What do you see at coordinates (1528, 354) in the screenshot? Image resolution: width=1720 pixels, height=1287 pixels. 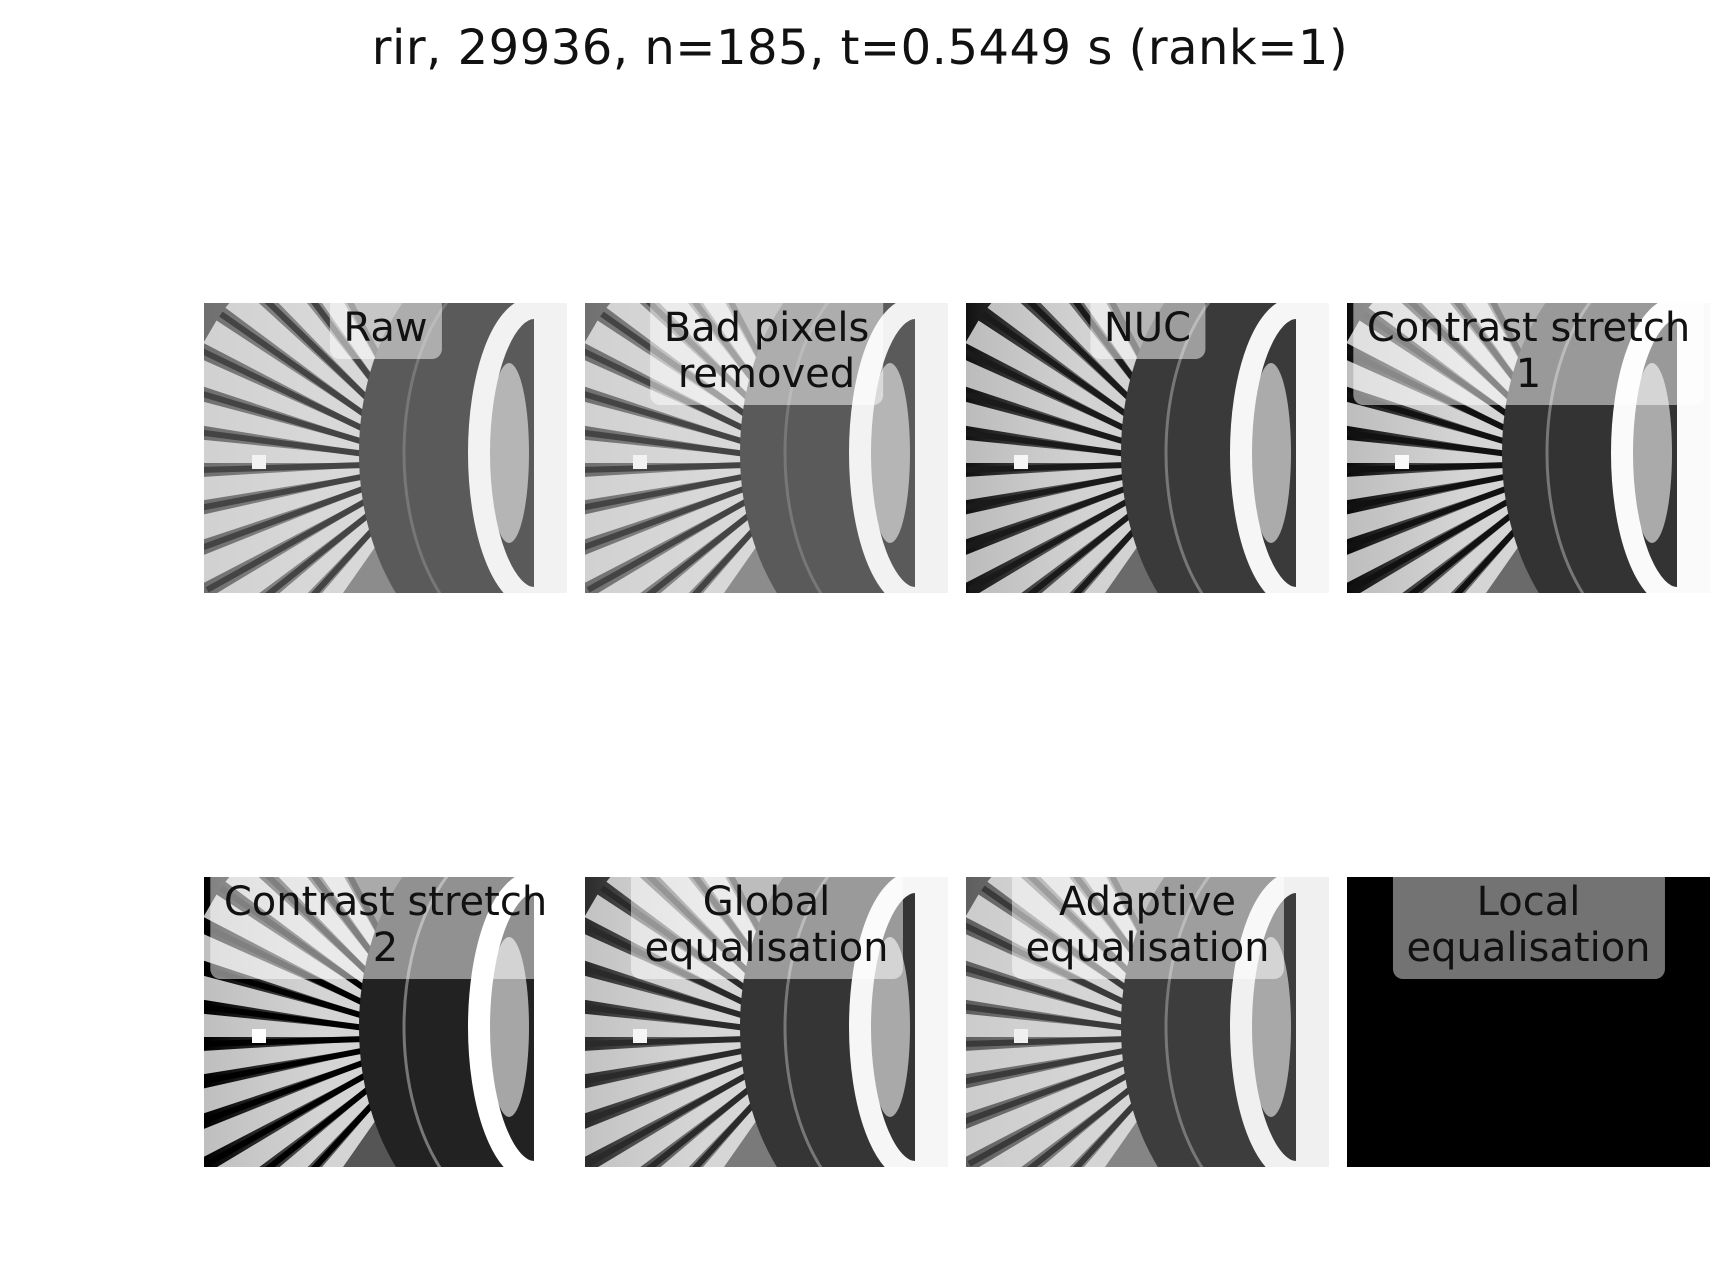 I see `panel-label: Contrast stretch 1` at bounding box center [1528, 354].